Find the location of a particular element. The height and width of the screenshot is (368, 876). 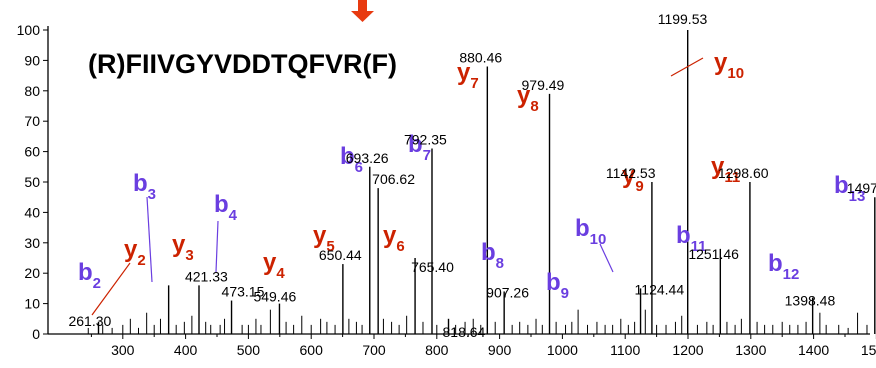

ion-label-b10: b10 is located at coordinates (594, 244).